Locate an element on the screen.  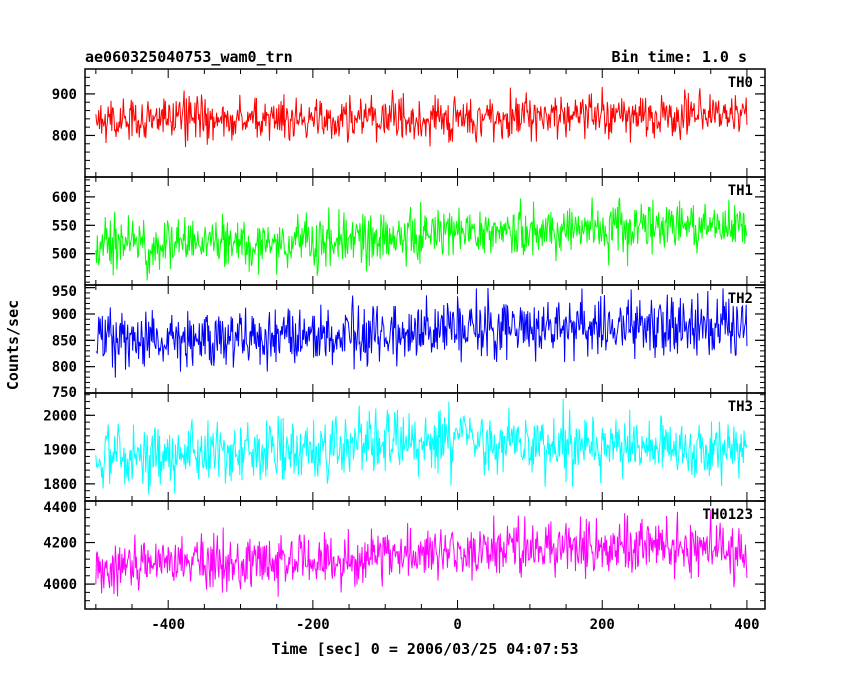
series-line-th1 is located at coordinates (421, 239).